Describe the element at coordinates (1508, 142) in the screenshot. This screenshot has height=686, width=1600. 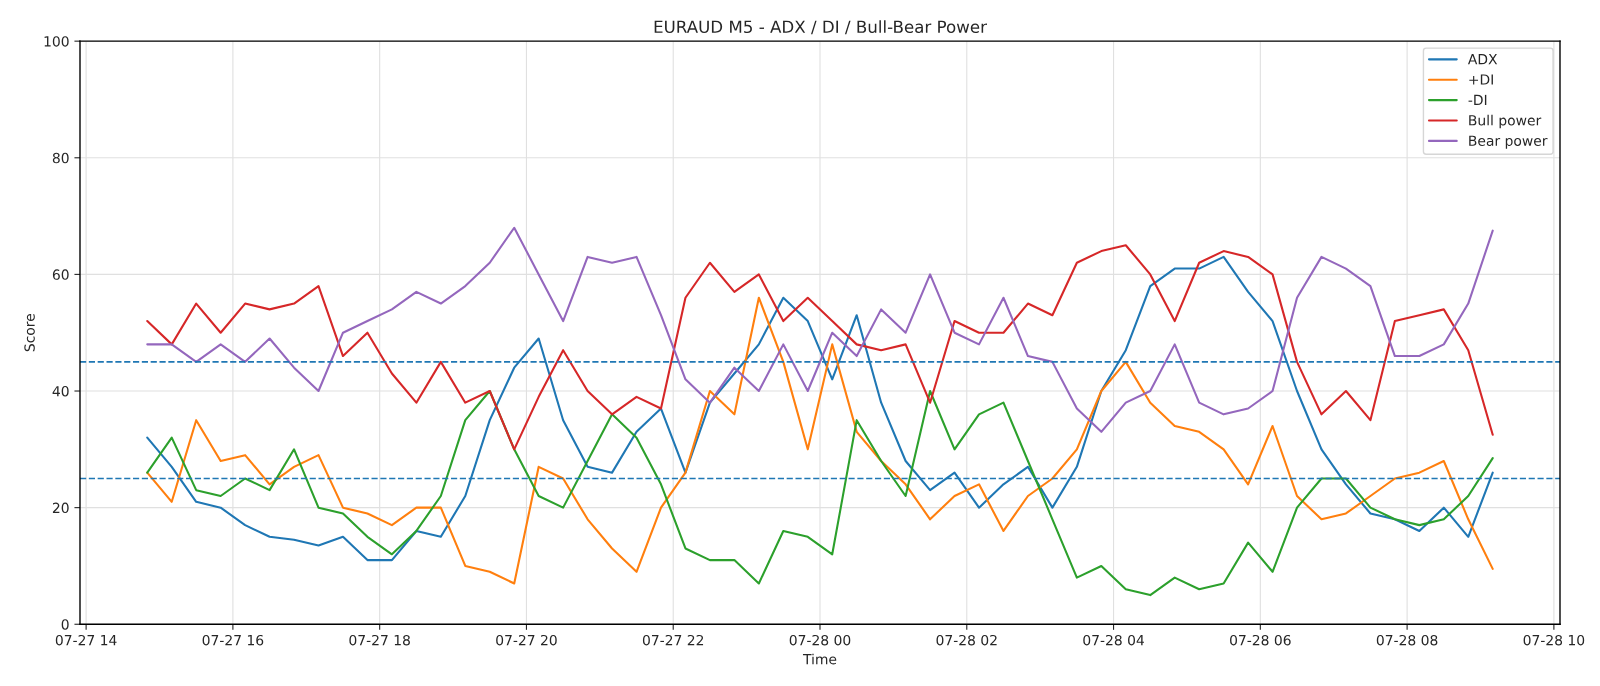
I see `legend-label: Bear power` at that location.